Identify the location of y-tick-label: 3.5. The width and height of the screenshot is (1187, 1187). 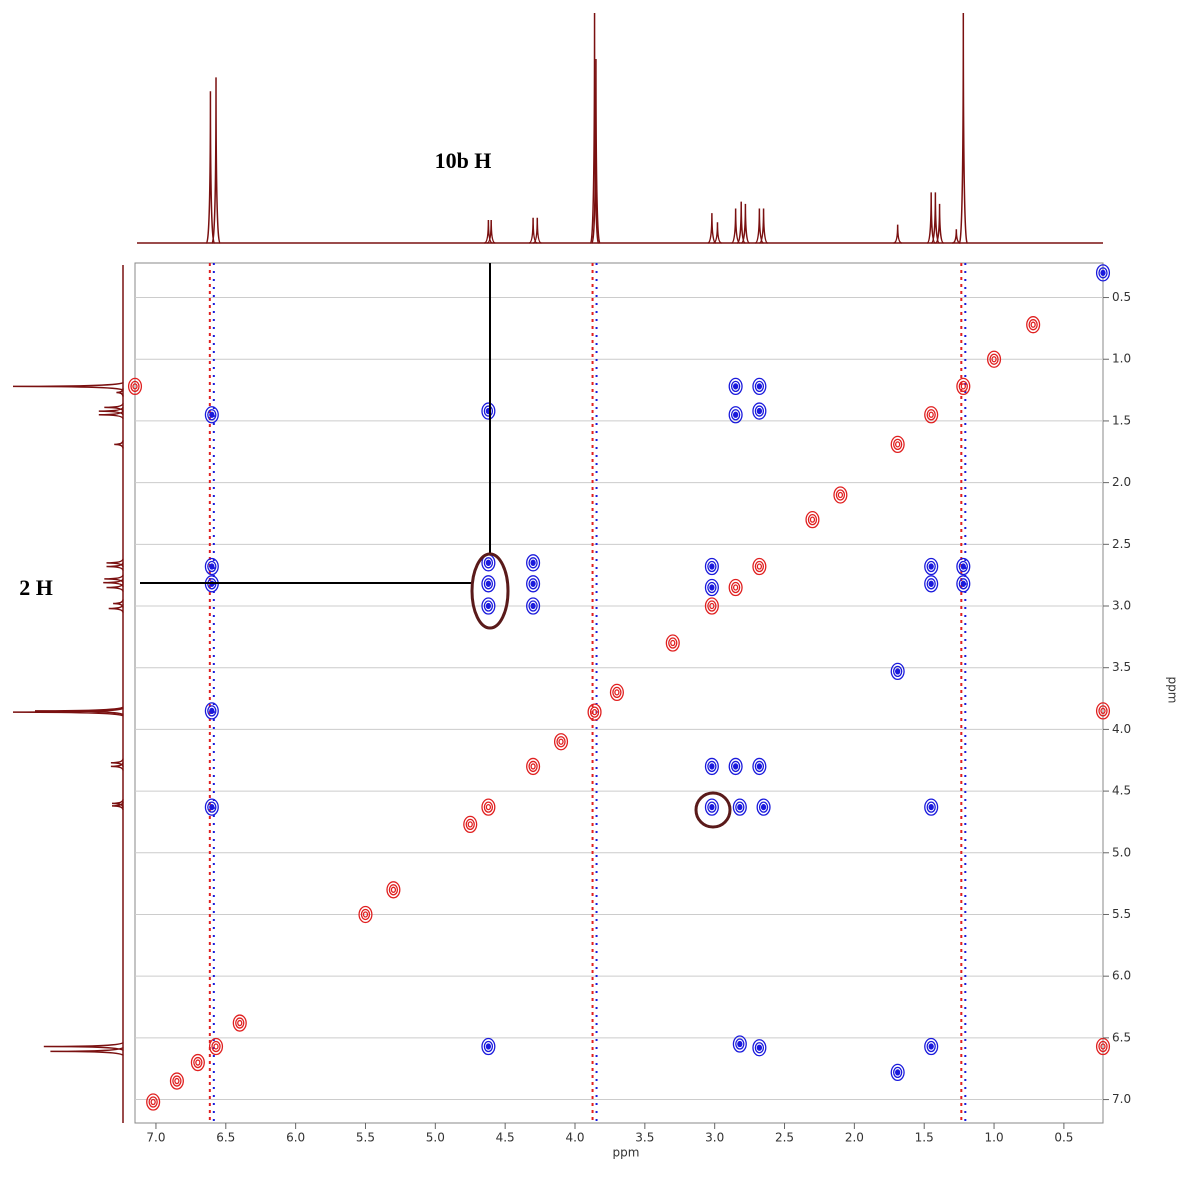
(1121, 667).